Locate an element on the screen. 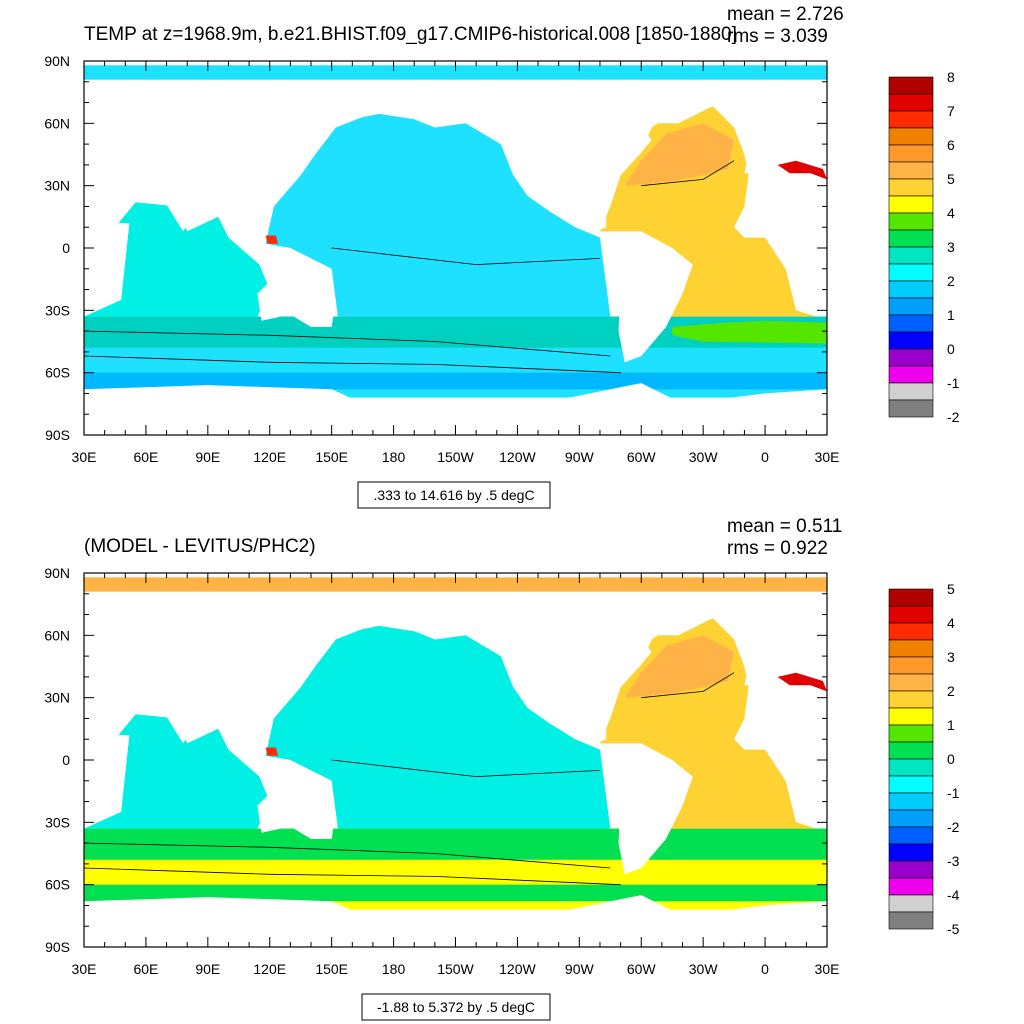 The image size is (1024, 1024). africa-land is located at coordinates (107, 246).